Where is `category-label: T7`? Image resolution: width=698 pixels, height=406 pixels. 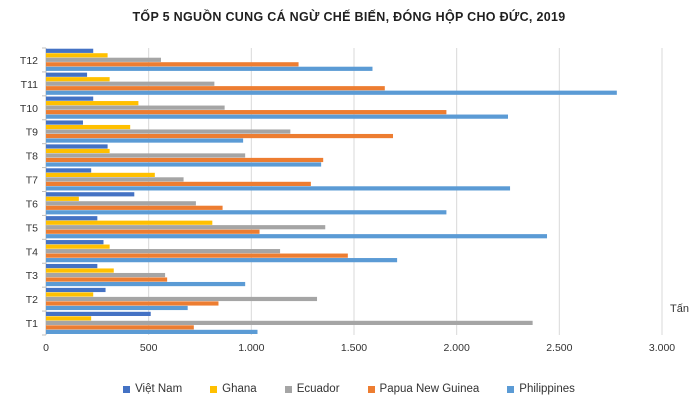 category-label: T7 is located at coordinates (32, 181).